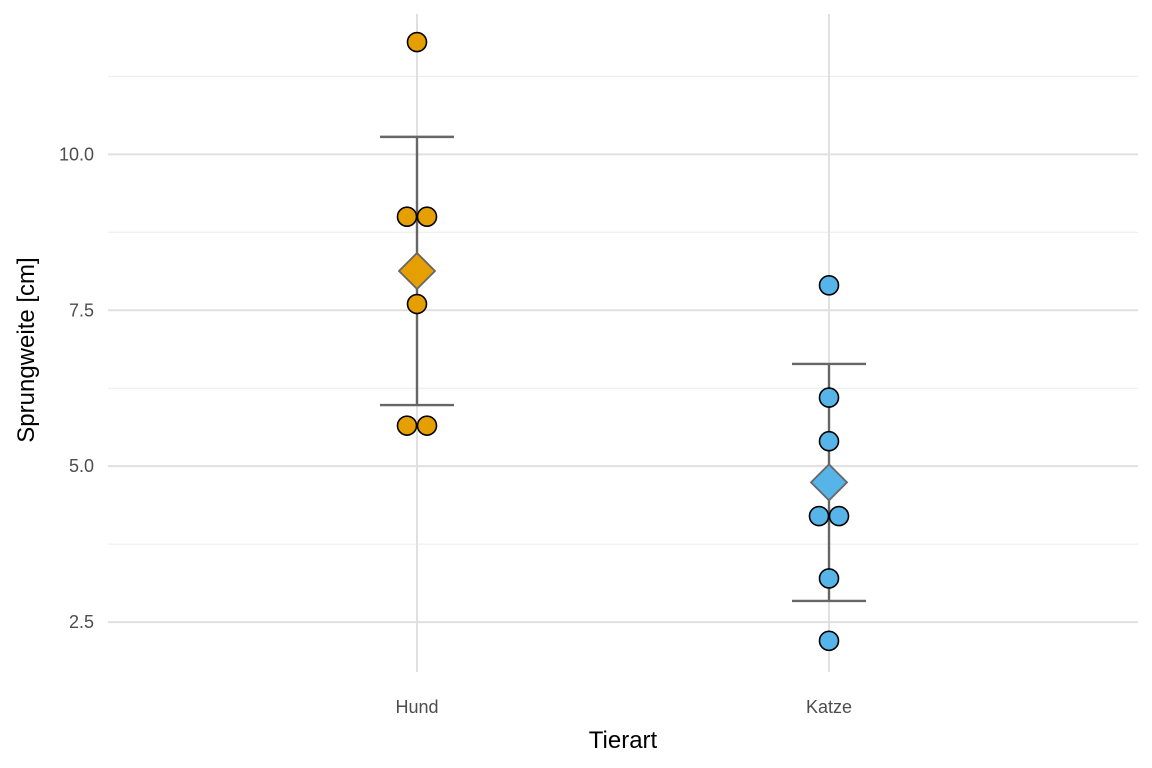 Image resolution: width=1152 pixels, height=768 pixels. I want to click on y-tick-label: 2.5, so click(81, 622).